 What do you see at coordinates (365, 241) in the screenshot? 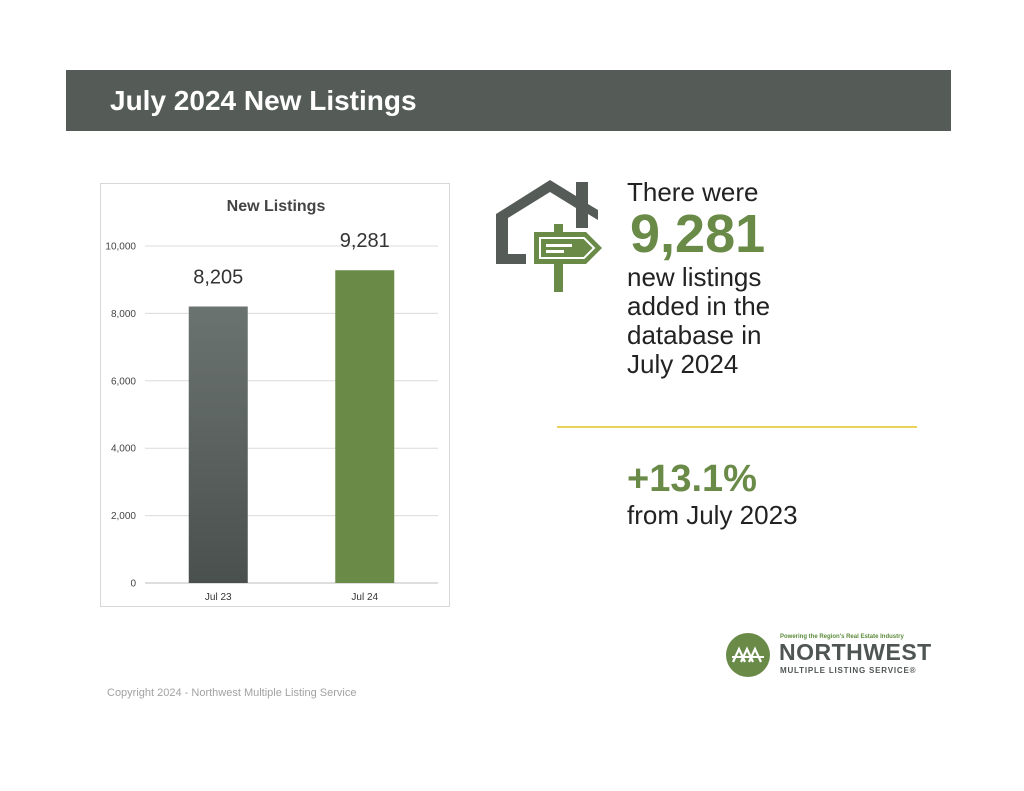
I see `bar-value-label: 9,281` at bounding box center [365, 241].